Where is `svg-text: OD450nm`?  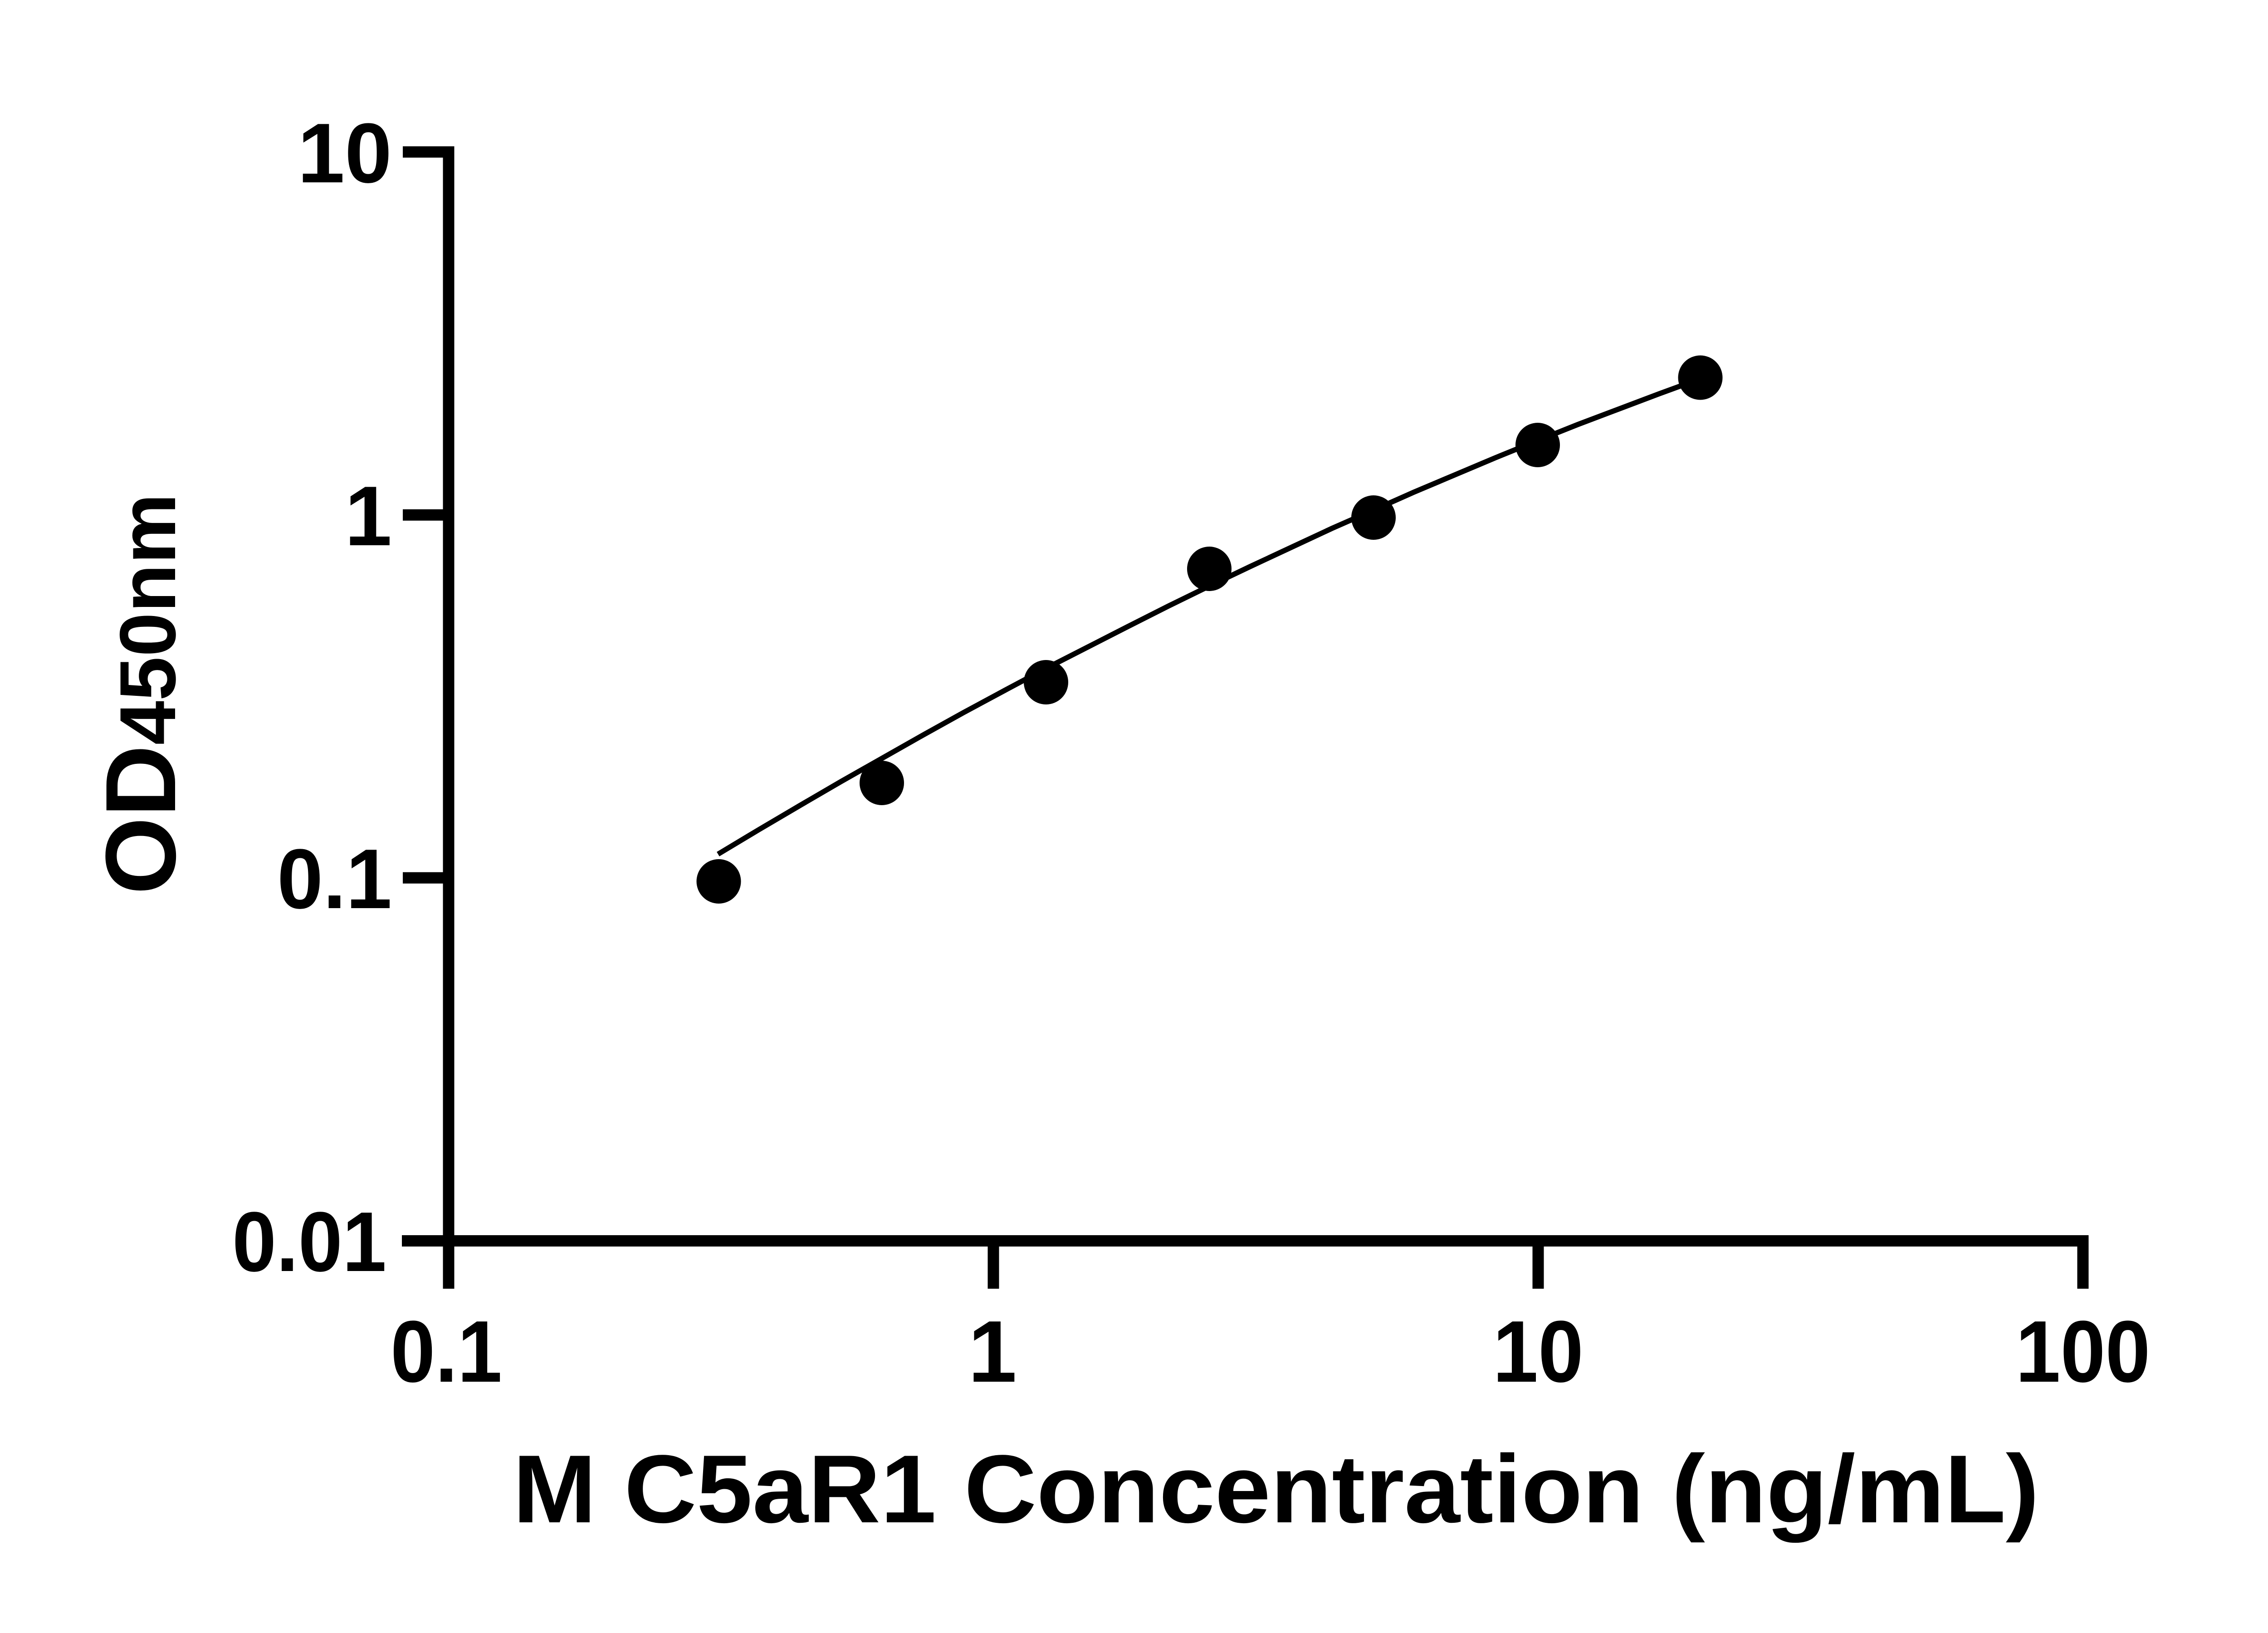
svg-text: OD450nm is located at coordinates (140, 694).